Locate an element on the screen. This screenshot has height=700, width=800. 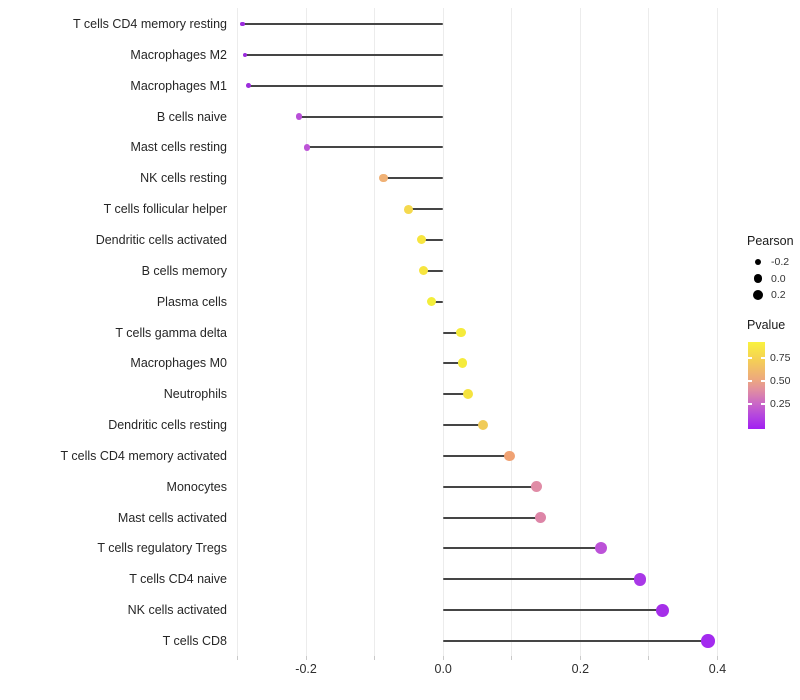
y-axis-label: Mast cells resting is located at coordinates (178, 147).